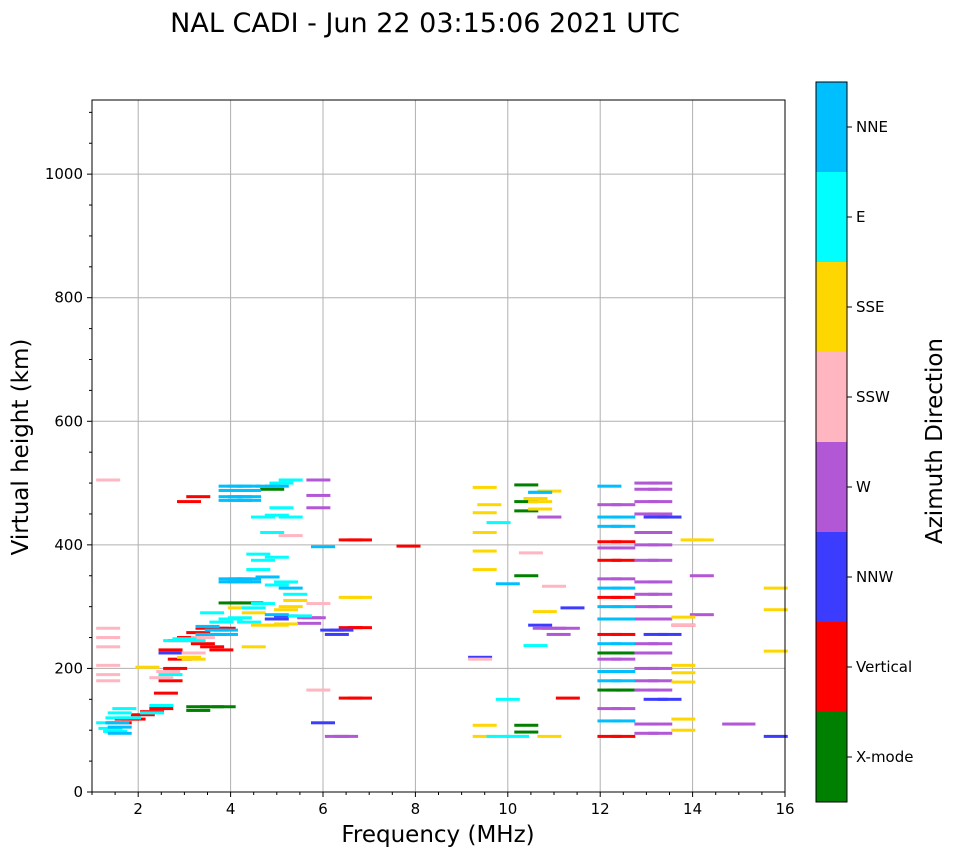  What do you see at coordinates (507, 809) in the screenshot?
I see `x-tick-label: 10` at bounding box center [507, 809].